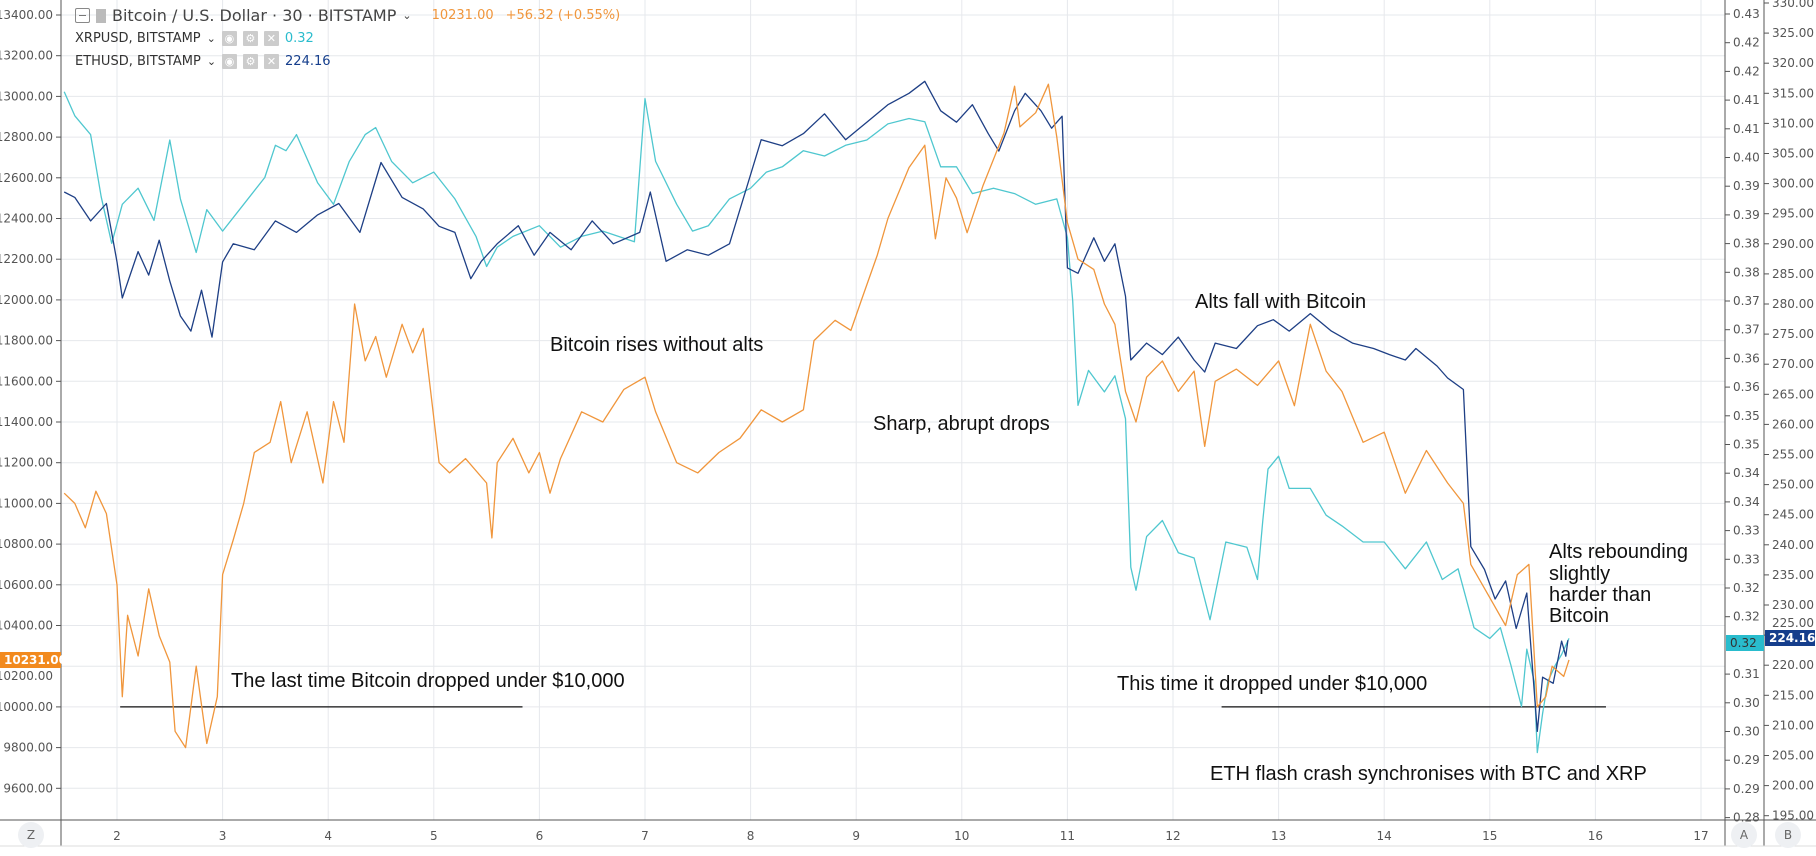 The height and width of the screenshot is (856, 1816). I want to click on xrp-tick-label: 0.37, so click(1746, 301).